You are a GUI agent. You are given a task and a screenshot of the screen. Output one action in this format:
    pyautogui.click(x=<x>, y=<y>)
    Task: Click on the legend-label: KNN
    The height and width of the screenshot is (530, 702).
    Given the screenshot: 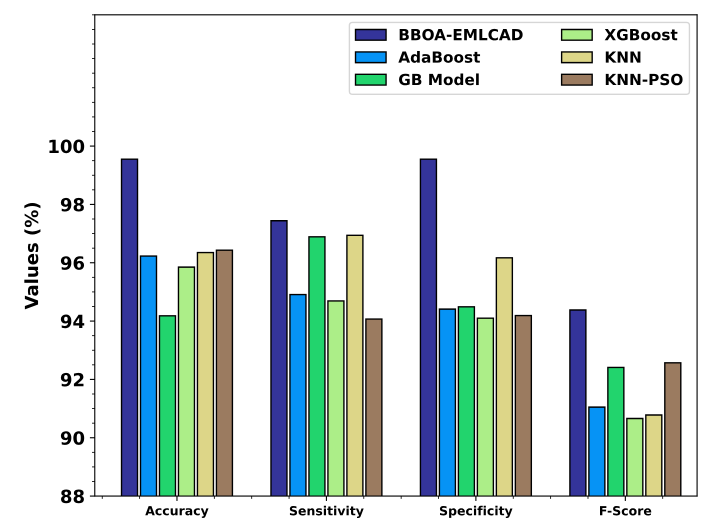 What is the action you would take?
    pyautogui.click(x=623, y=57)
    